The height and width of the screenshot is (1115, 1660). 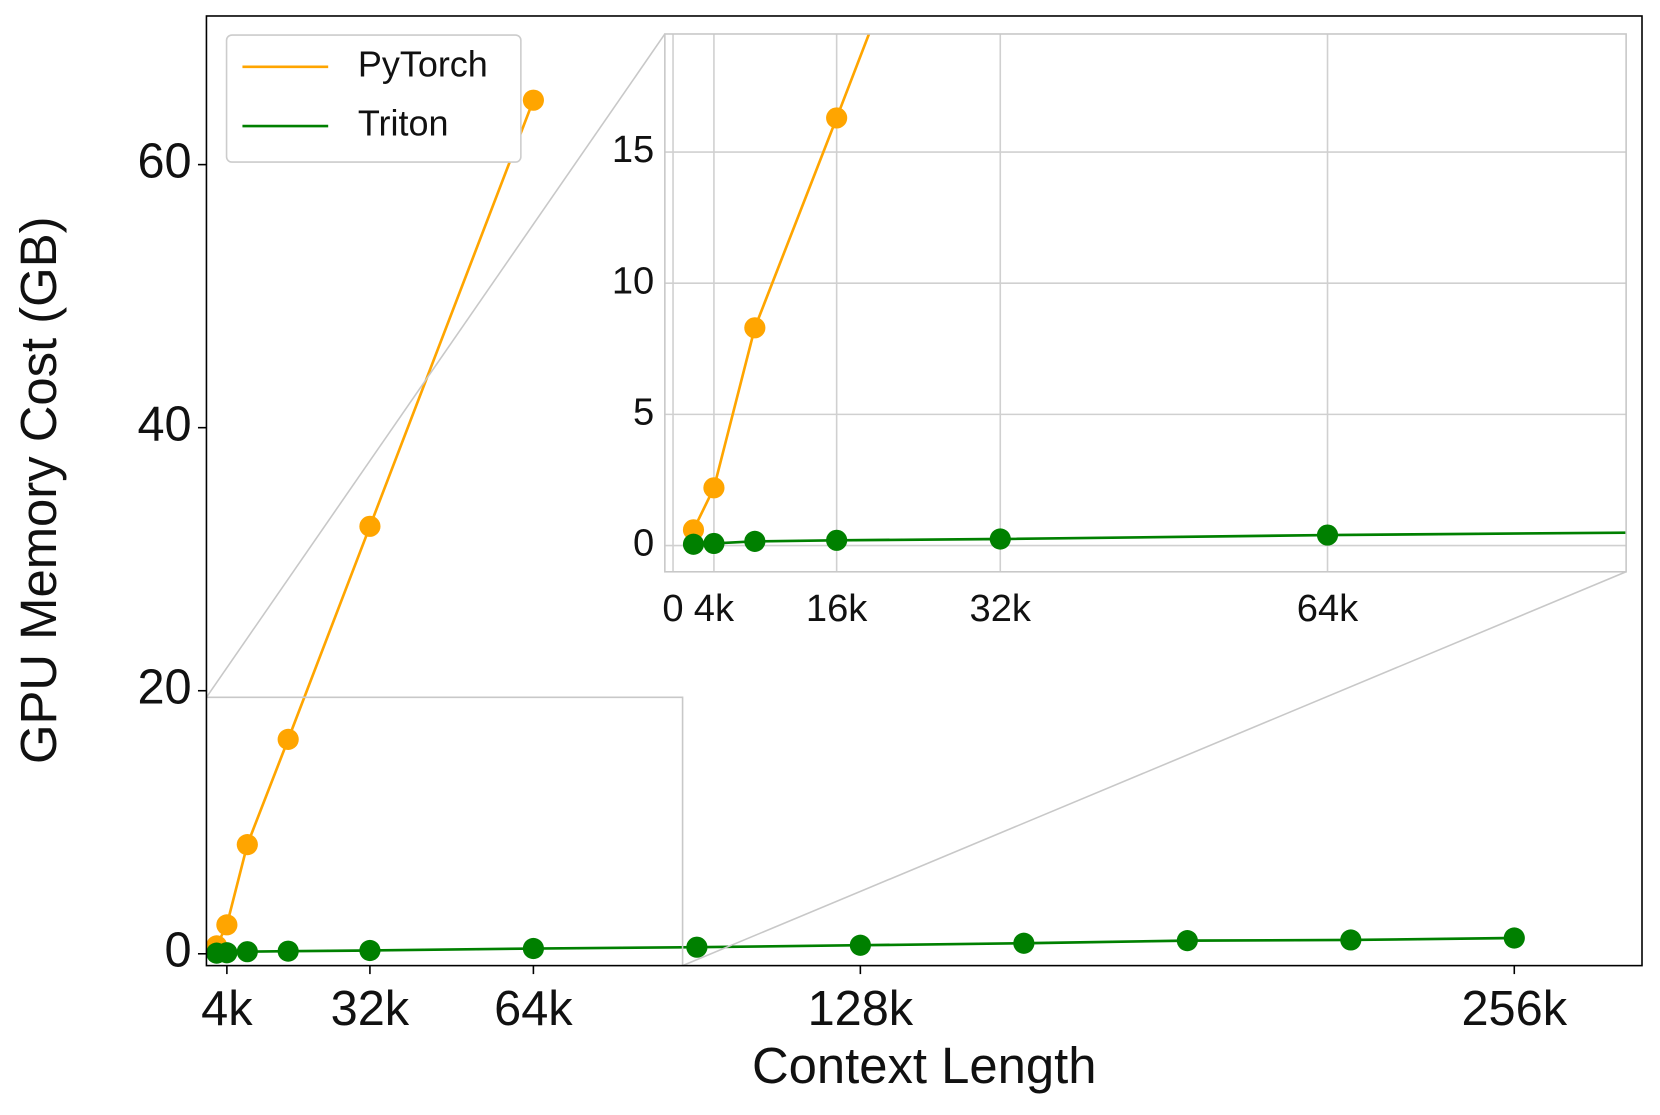 I want to click on x-tick-label: 4k, so click(x=227, y=1009).